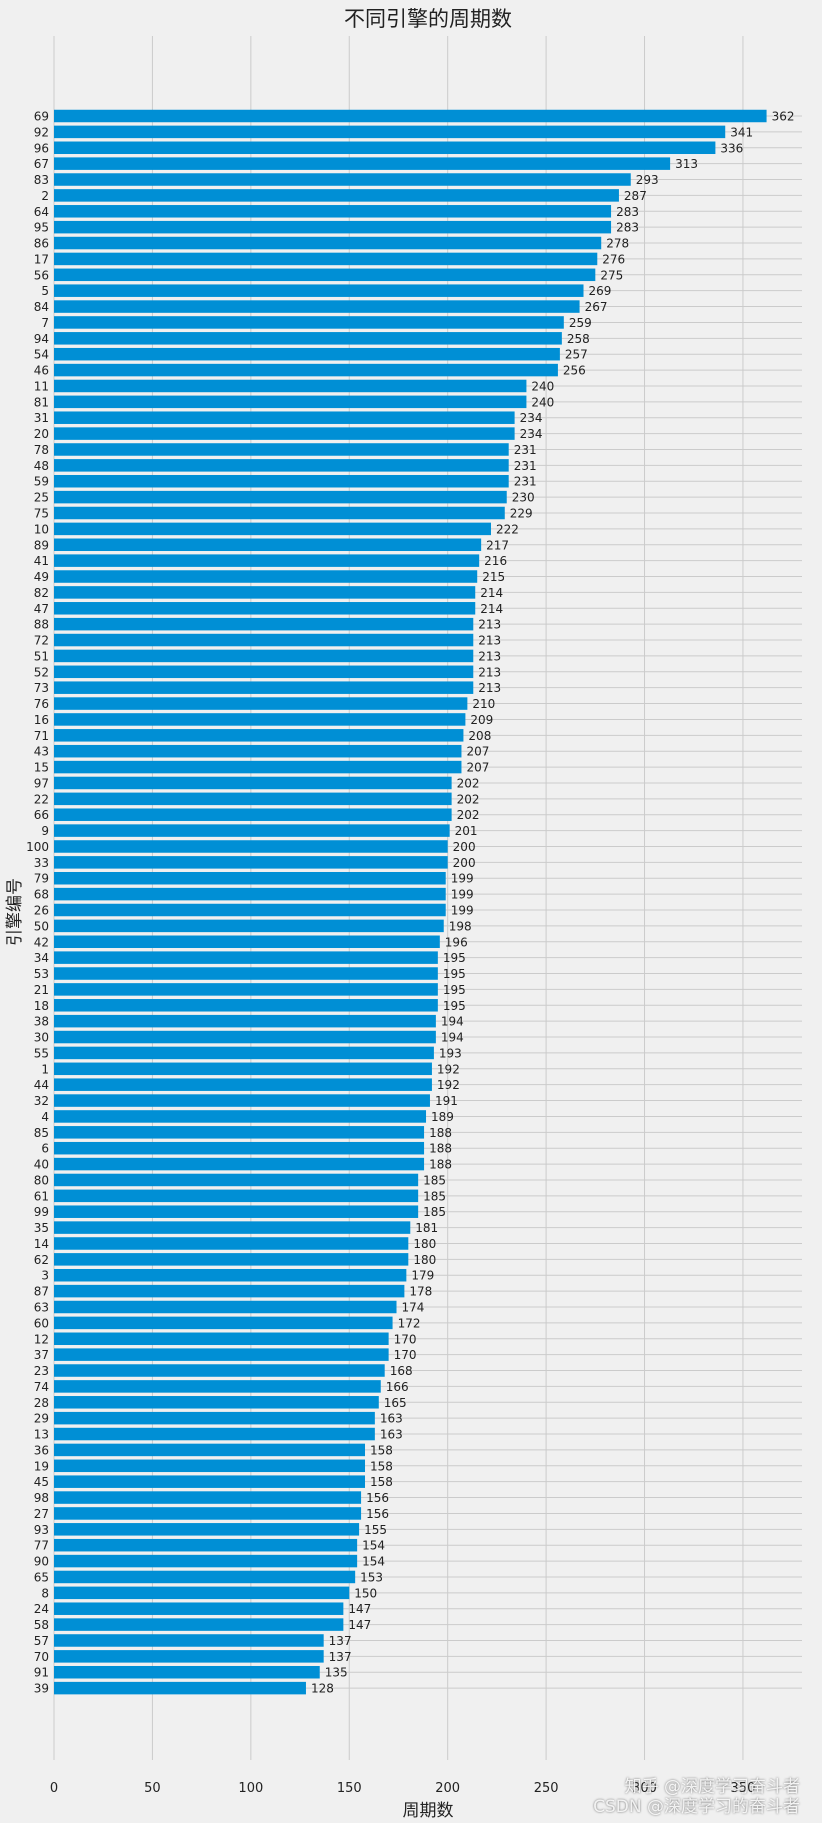  I want to click on y-tick-label: 61, so click(41, 1196).